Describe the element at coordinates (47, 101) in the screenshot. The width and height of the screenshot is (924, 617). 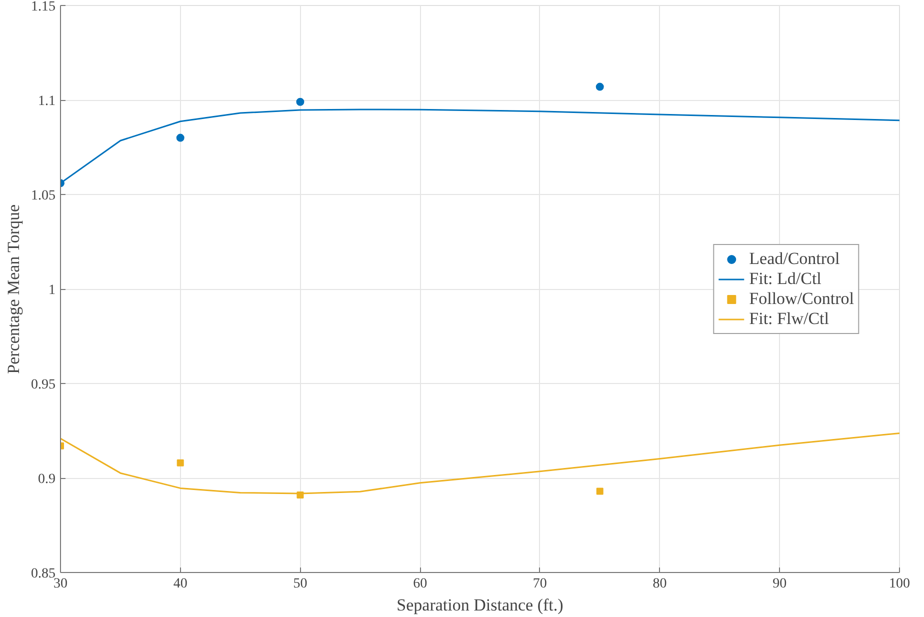
I see `y-tick-label: 1.1` at that location.